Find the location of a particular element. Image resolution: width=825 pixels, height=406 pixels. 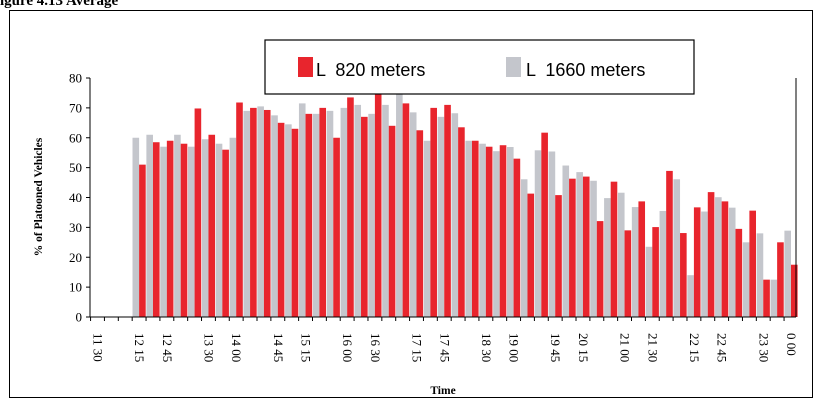

x-tick-label: 23 30 is located at coordinates (763, 347).